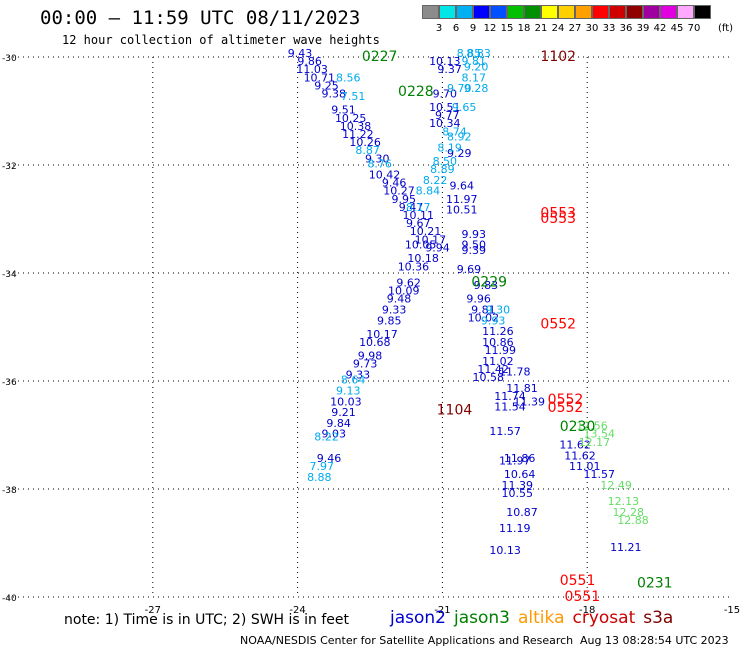 The image size is (740, 650). What do you see at coordinates (469, 269) in the screenshot?
I see `swh-value-label: 9.69` at bounding box center [469, 269].